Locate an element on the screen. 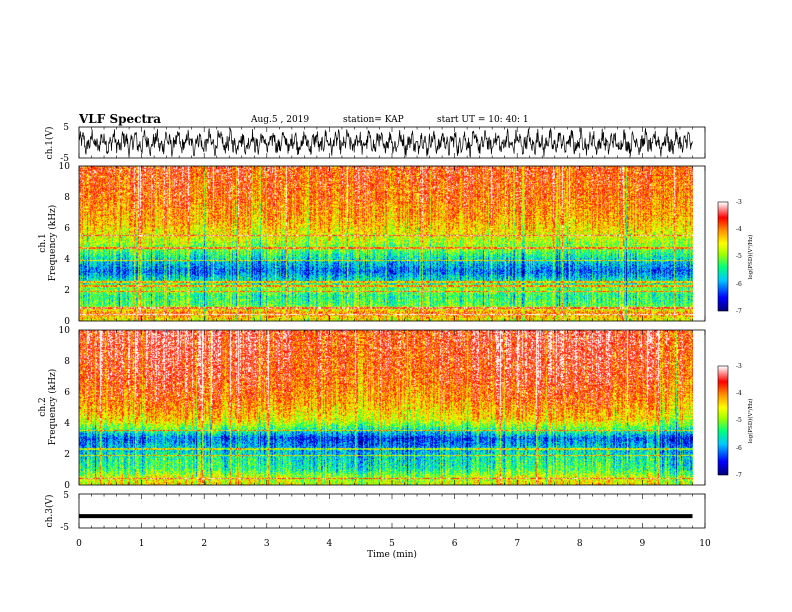 This screenshot has width=792, height=612. ch1-waveform-ylabel: ch.1(V) is located at coordinates (49, 143).